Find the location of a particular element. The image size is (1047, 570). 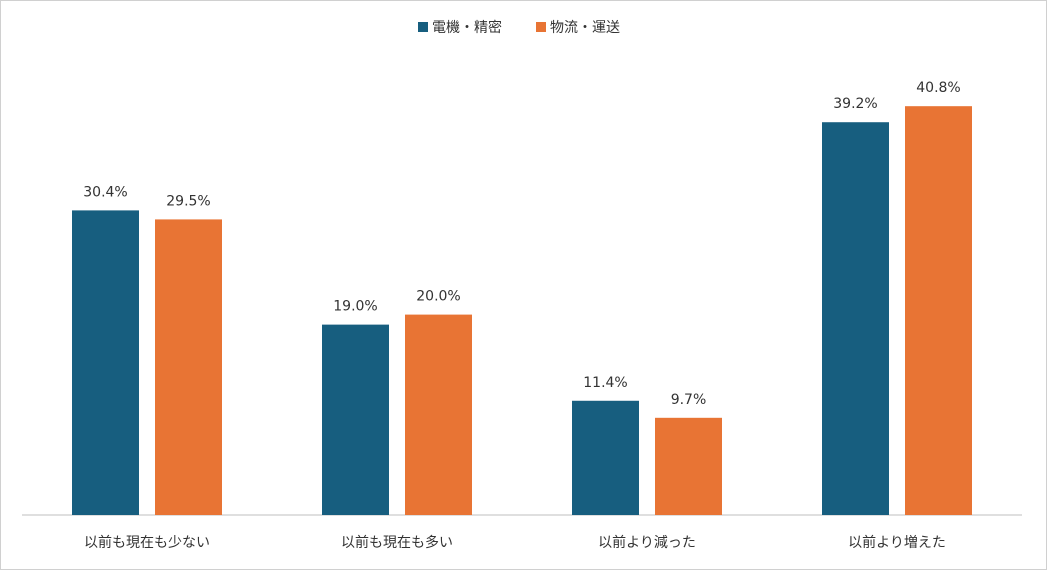

legend-label: 物流・運送 is located at coordinates (585, 28).